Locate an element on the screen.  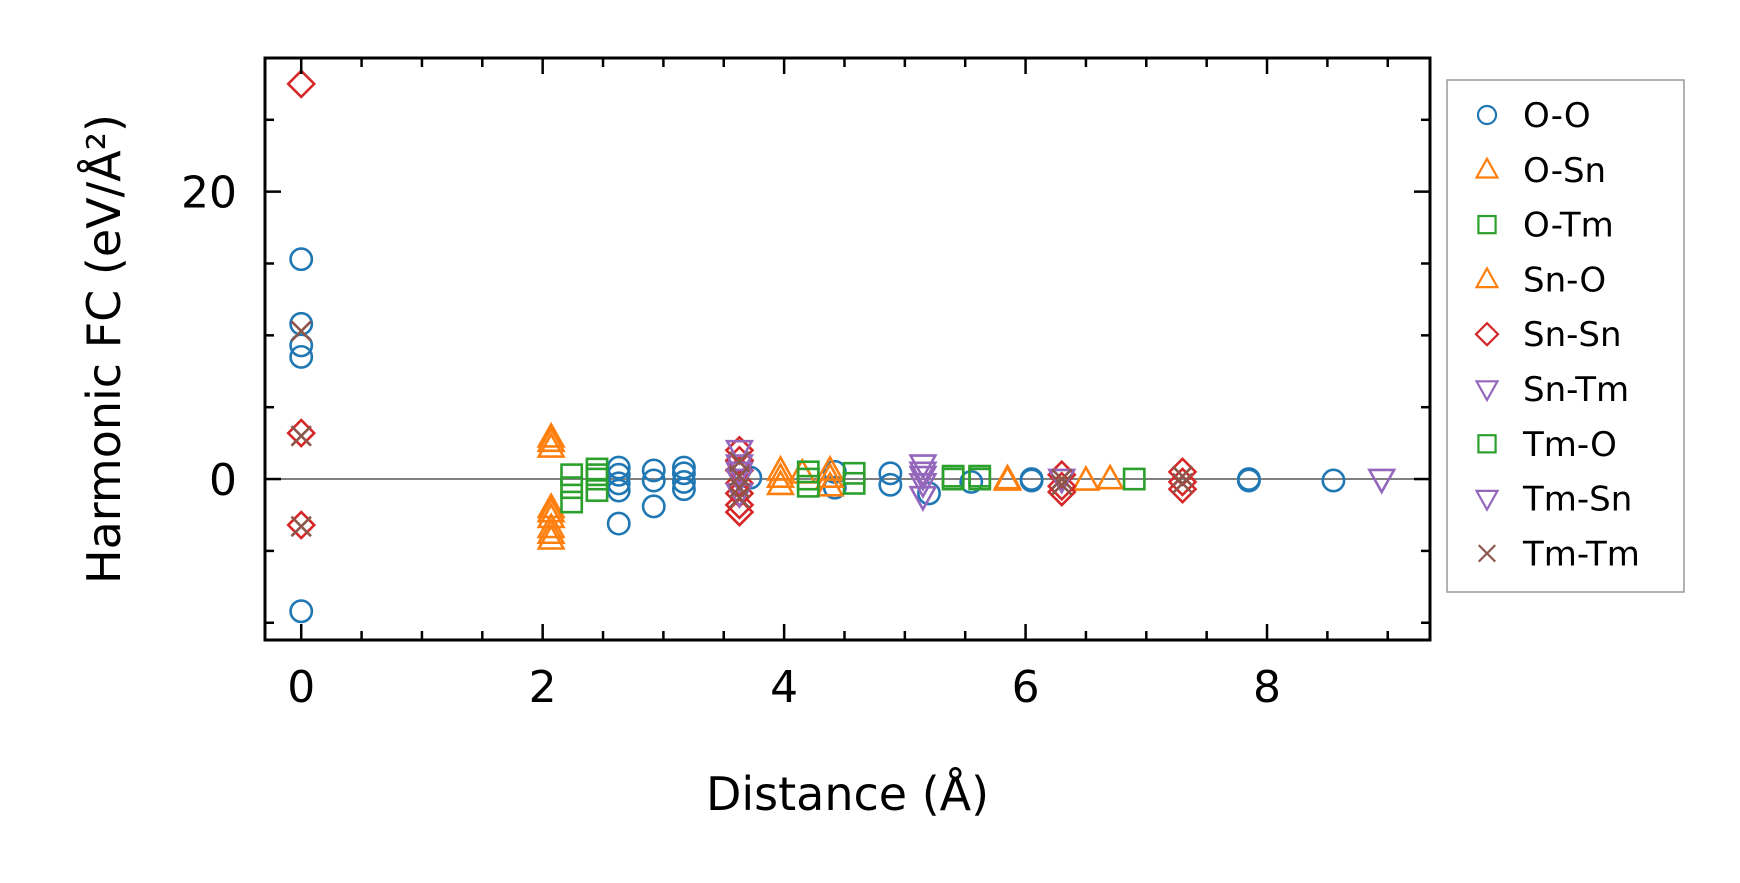
series-o-tm is located at coordinates (853, 485).